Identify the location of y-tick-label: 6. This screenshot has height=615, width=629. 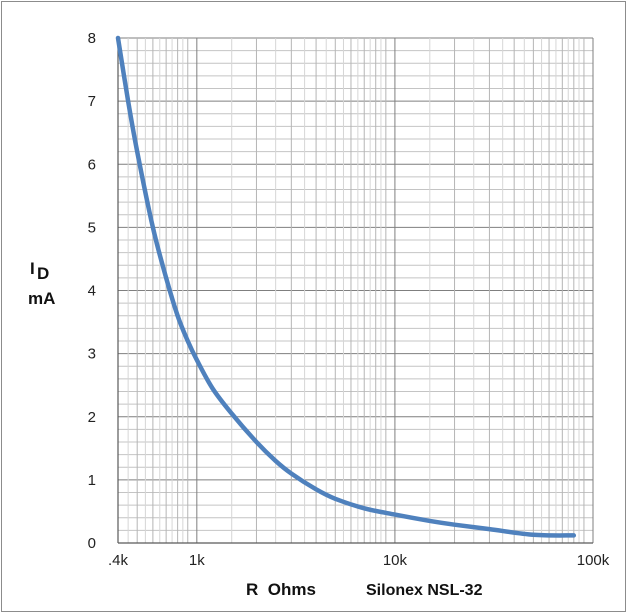
(92, 164).